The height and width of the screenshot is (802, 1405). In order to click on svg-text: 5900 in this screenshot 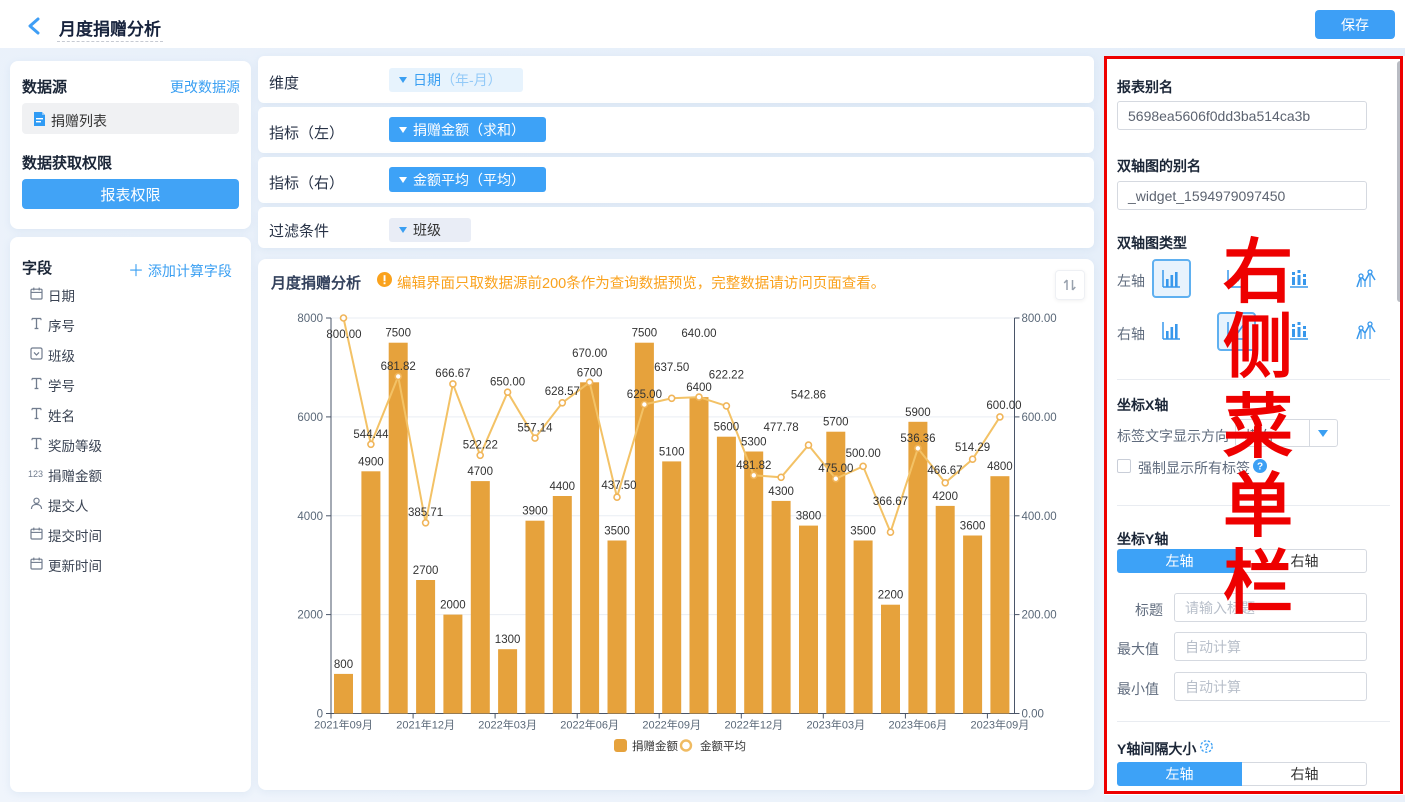, I will do `click(918, 413)`.